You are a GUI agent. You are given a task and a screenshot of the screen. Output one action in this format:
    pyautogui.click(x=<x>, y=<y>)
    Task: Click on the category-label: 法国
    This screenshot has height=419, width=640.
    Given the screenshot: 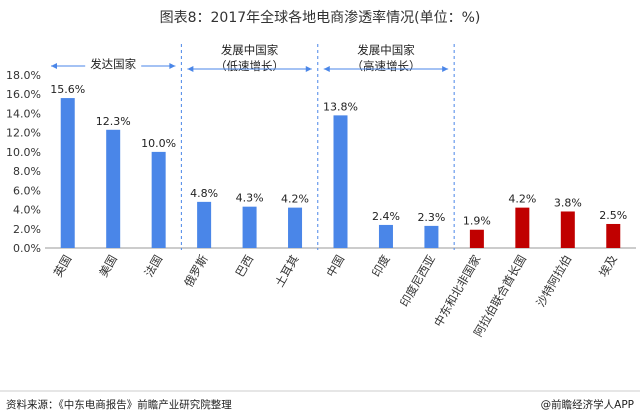 What is the action you would take?
    pyautogui.click(x=154, y=266)
    